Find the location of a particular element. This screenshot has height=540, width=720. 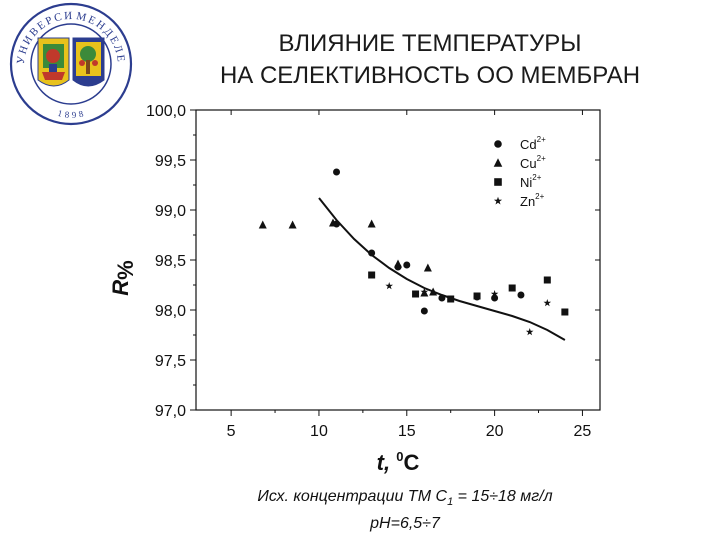

trend-line-group is located at coordinates (442, 269).